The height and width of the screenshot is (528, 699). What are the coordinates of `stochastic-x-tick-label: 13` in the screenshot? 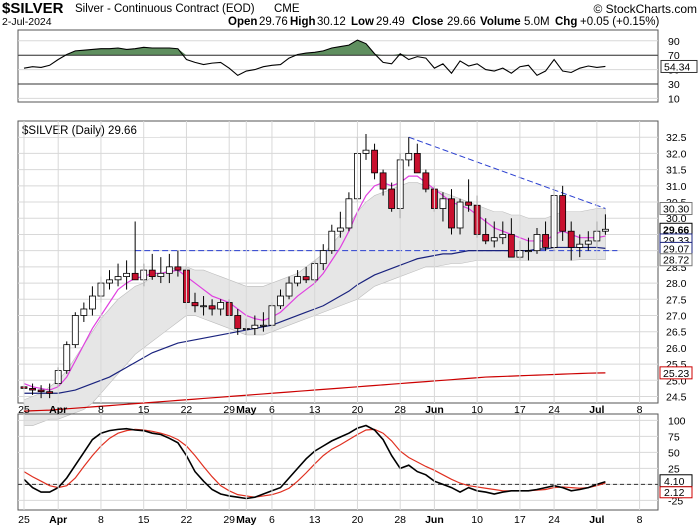 It's located at (315, 520).